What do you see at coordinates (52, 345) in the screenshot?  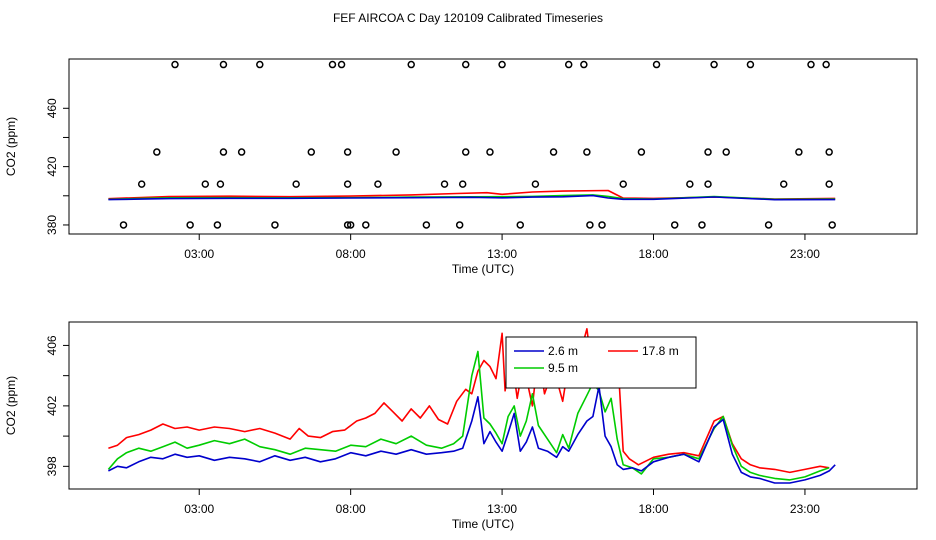 I see `y-tick-label: 406` at bounding box center [52, 345].